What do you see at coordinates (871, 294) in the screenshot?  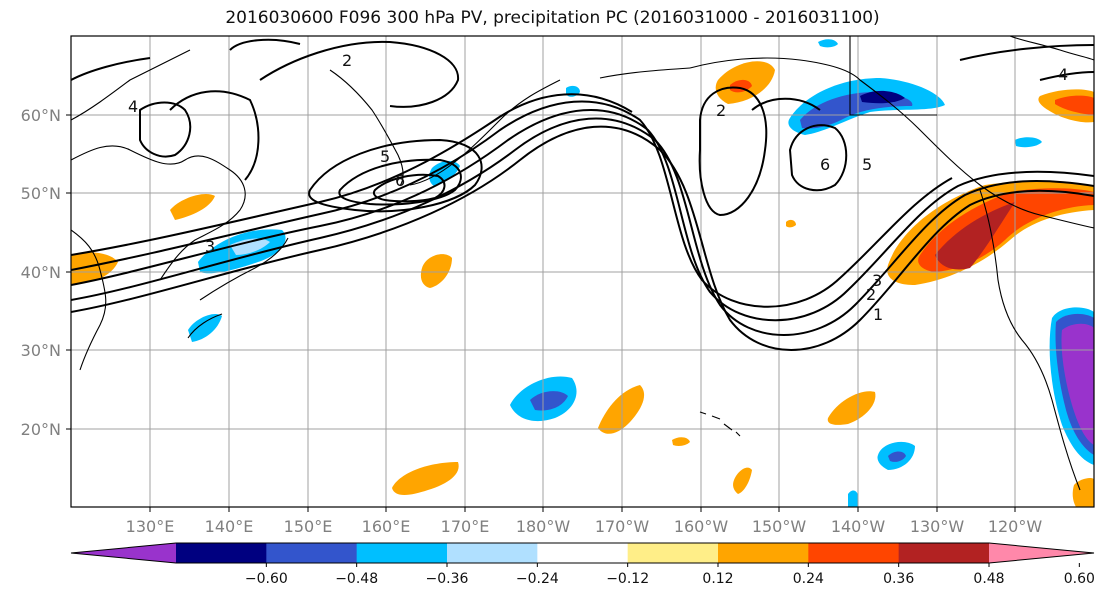 I see `pv-label-2: 2` at bounding box center [871, 294].